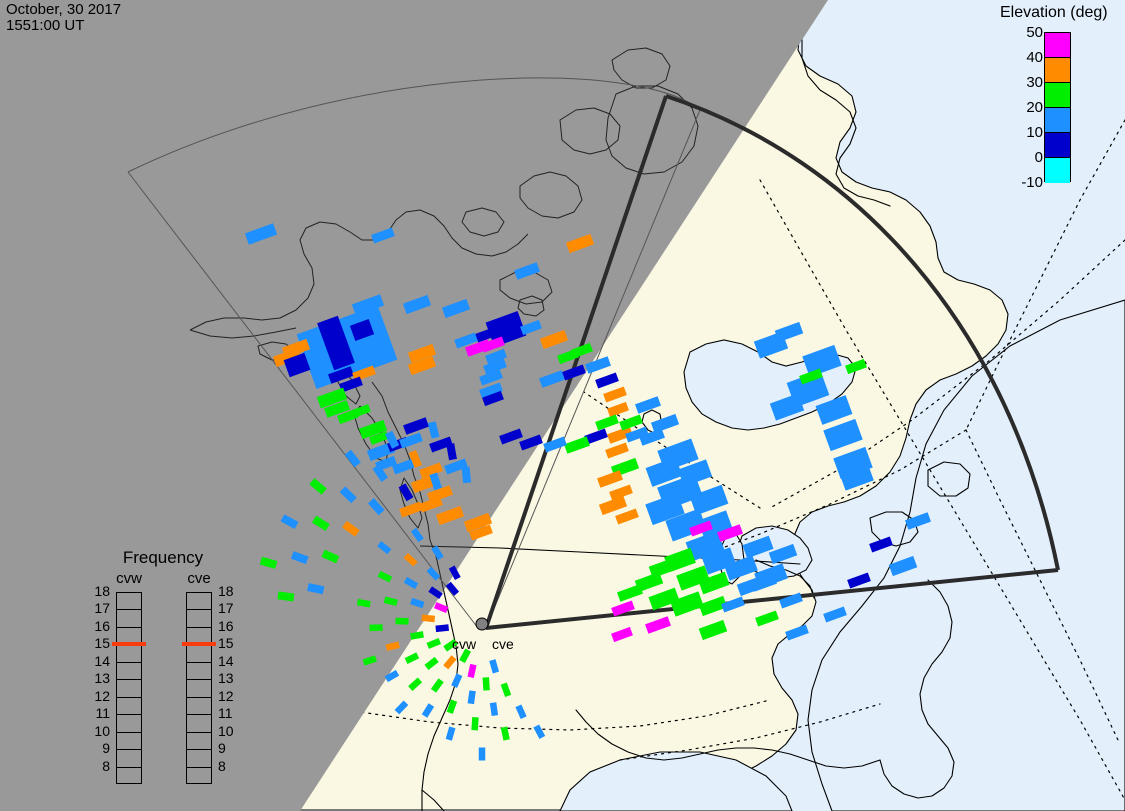 This screenshot has width=1125, height=811. What do you see at coordinates (102, 713) in the screenshot?
I see `frequency-tick-cvw-11: 11` at bounding box center [102, 713].